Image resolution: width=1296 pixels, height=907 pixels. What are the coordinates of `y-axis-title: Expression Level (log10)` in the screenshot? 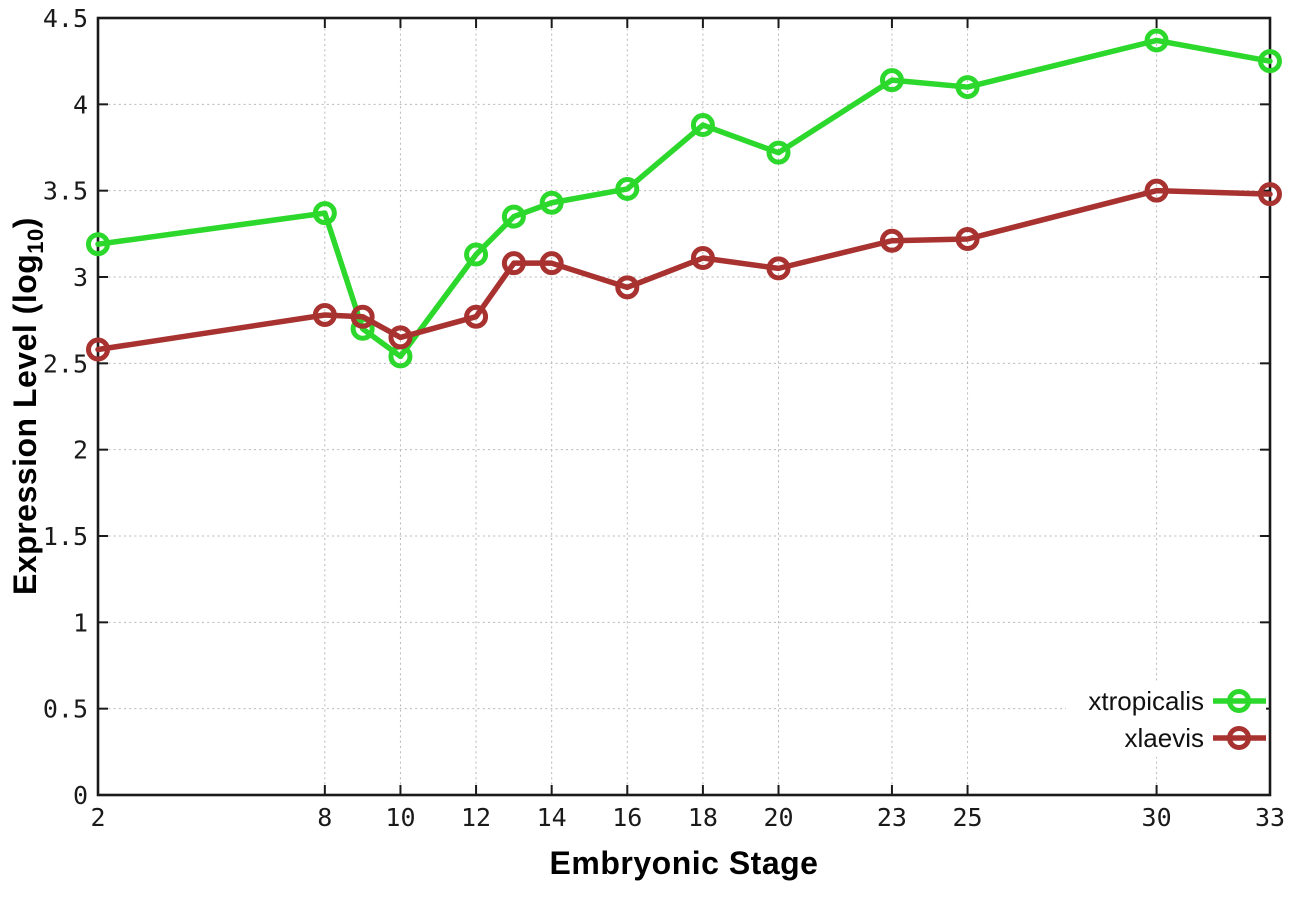 It's located at (28, 406).